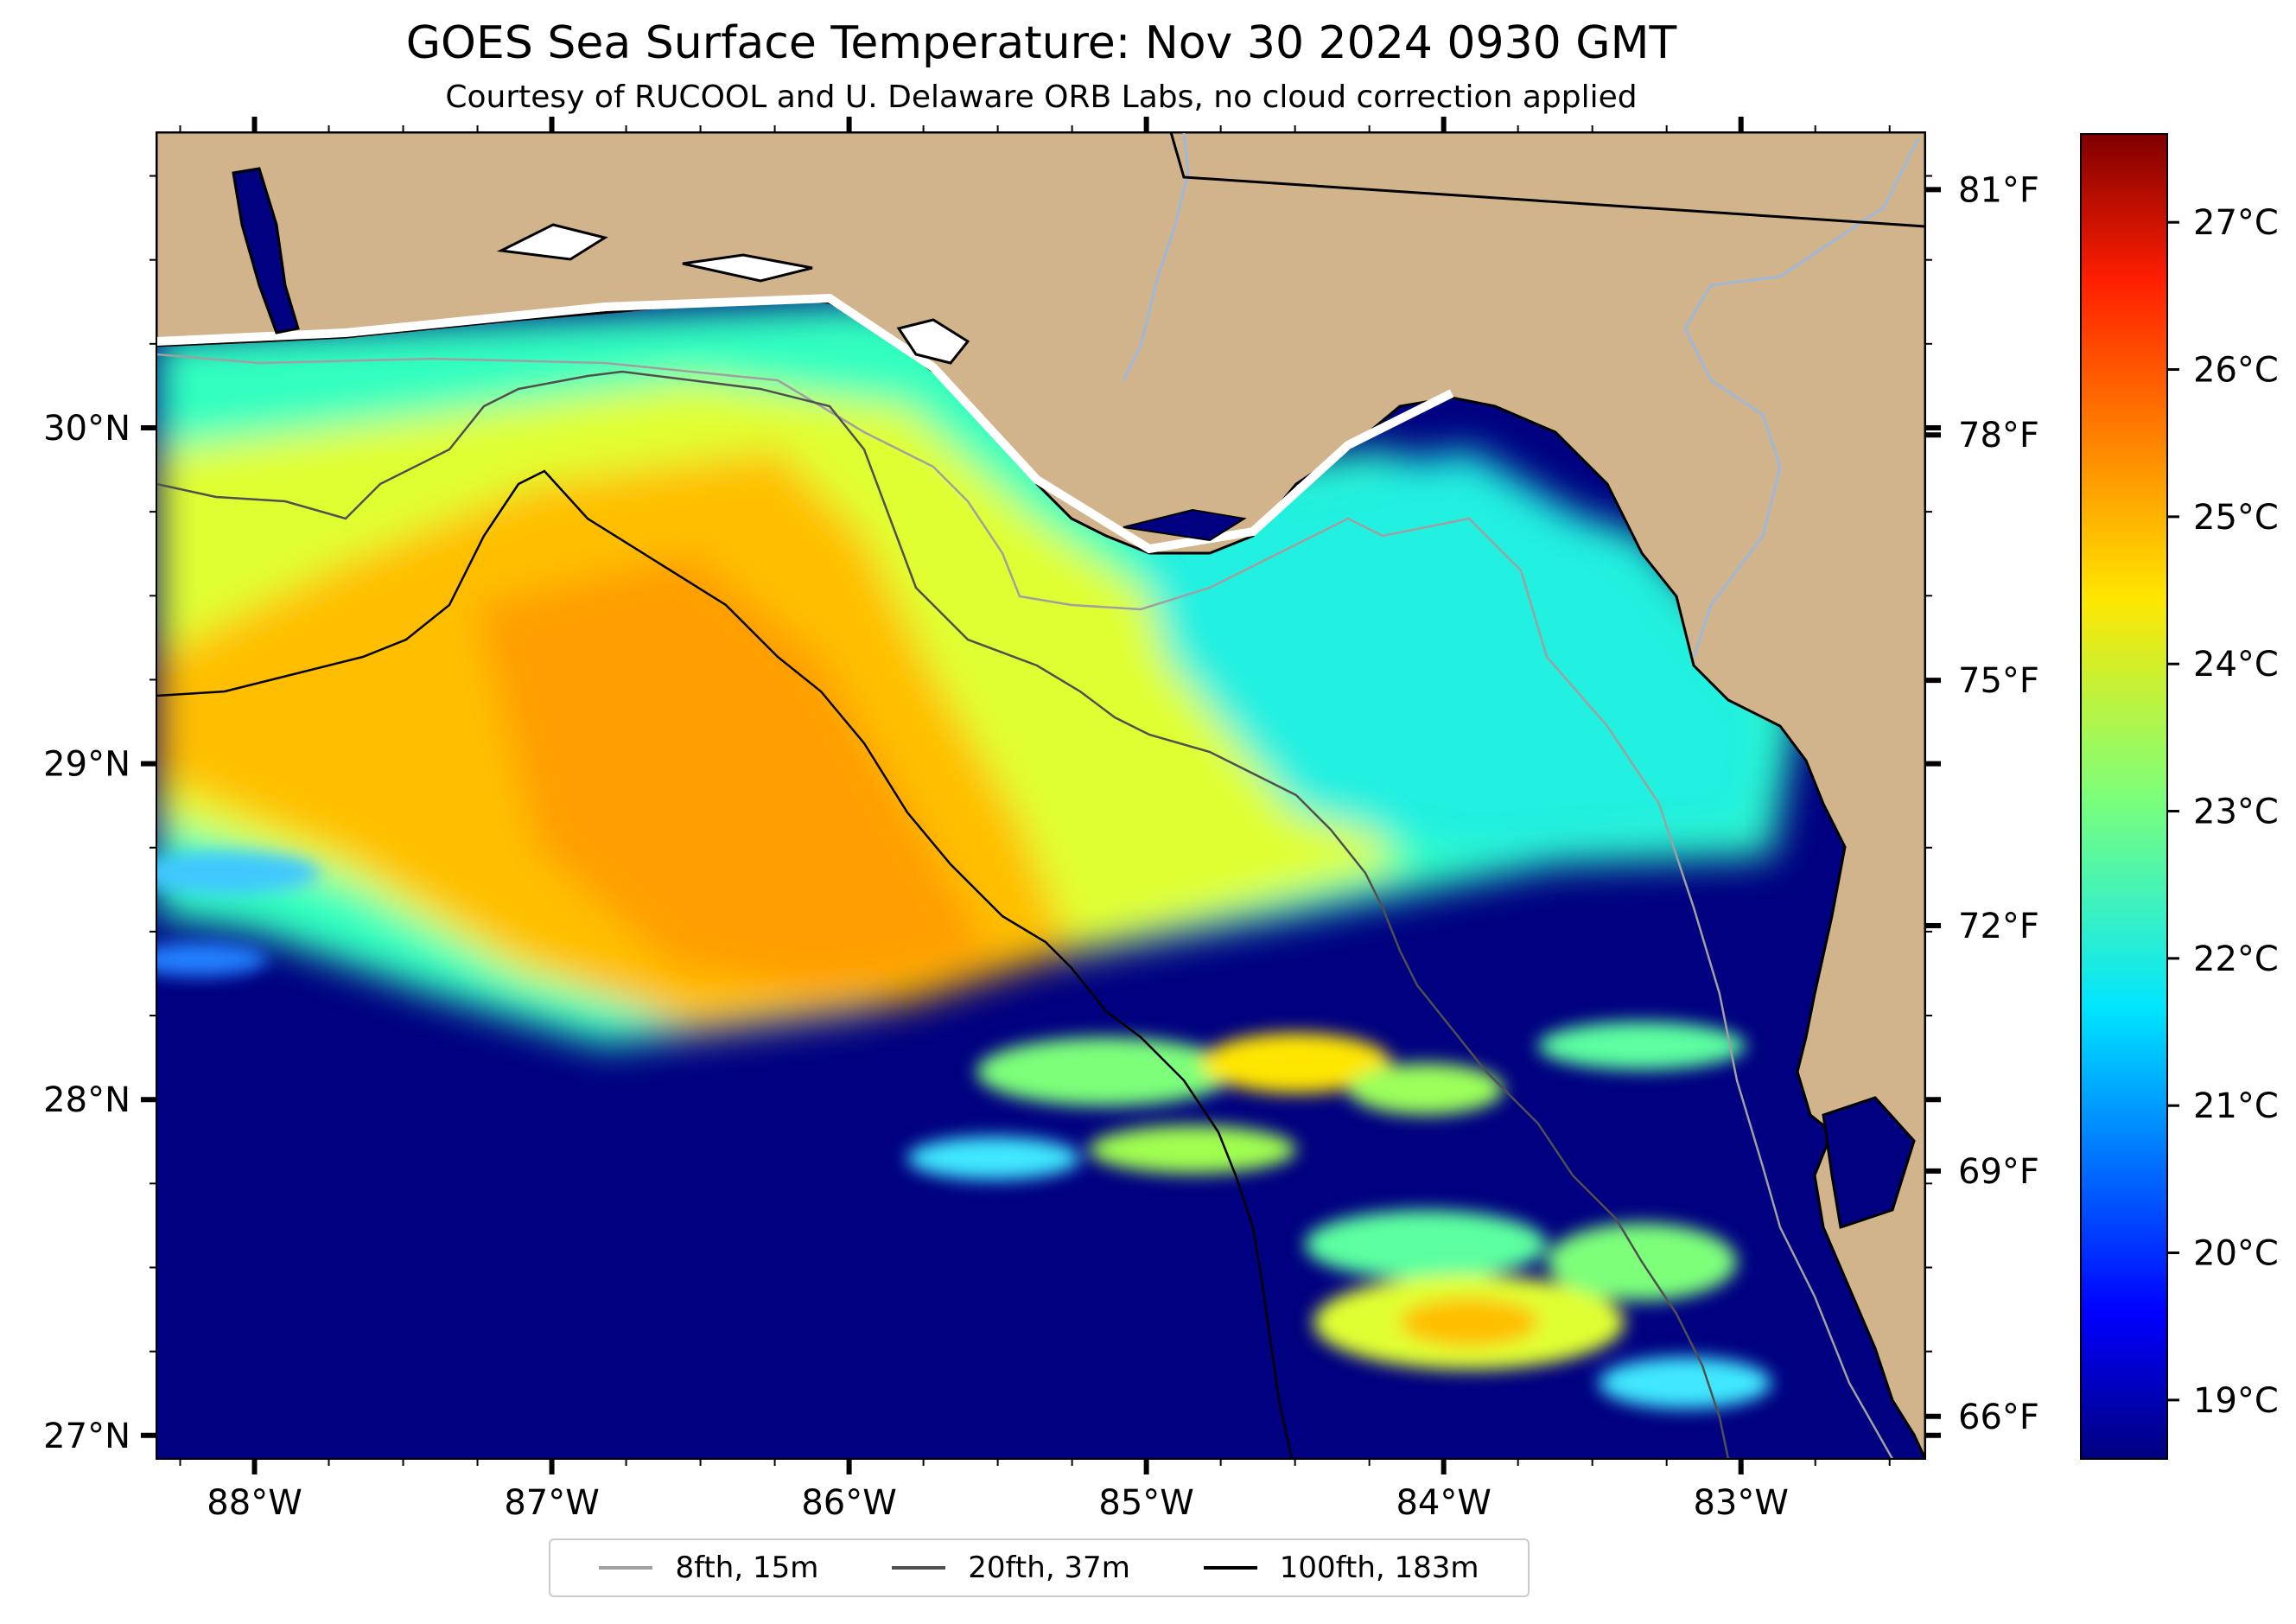  I want to click on legend-label-8fth: 8fth, 15m, so click(747, 1568).